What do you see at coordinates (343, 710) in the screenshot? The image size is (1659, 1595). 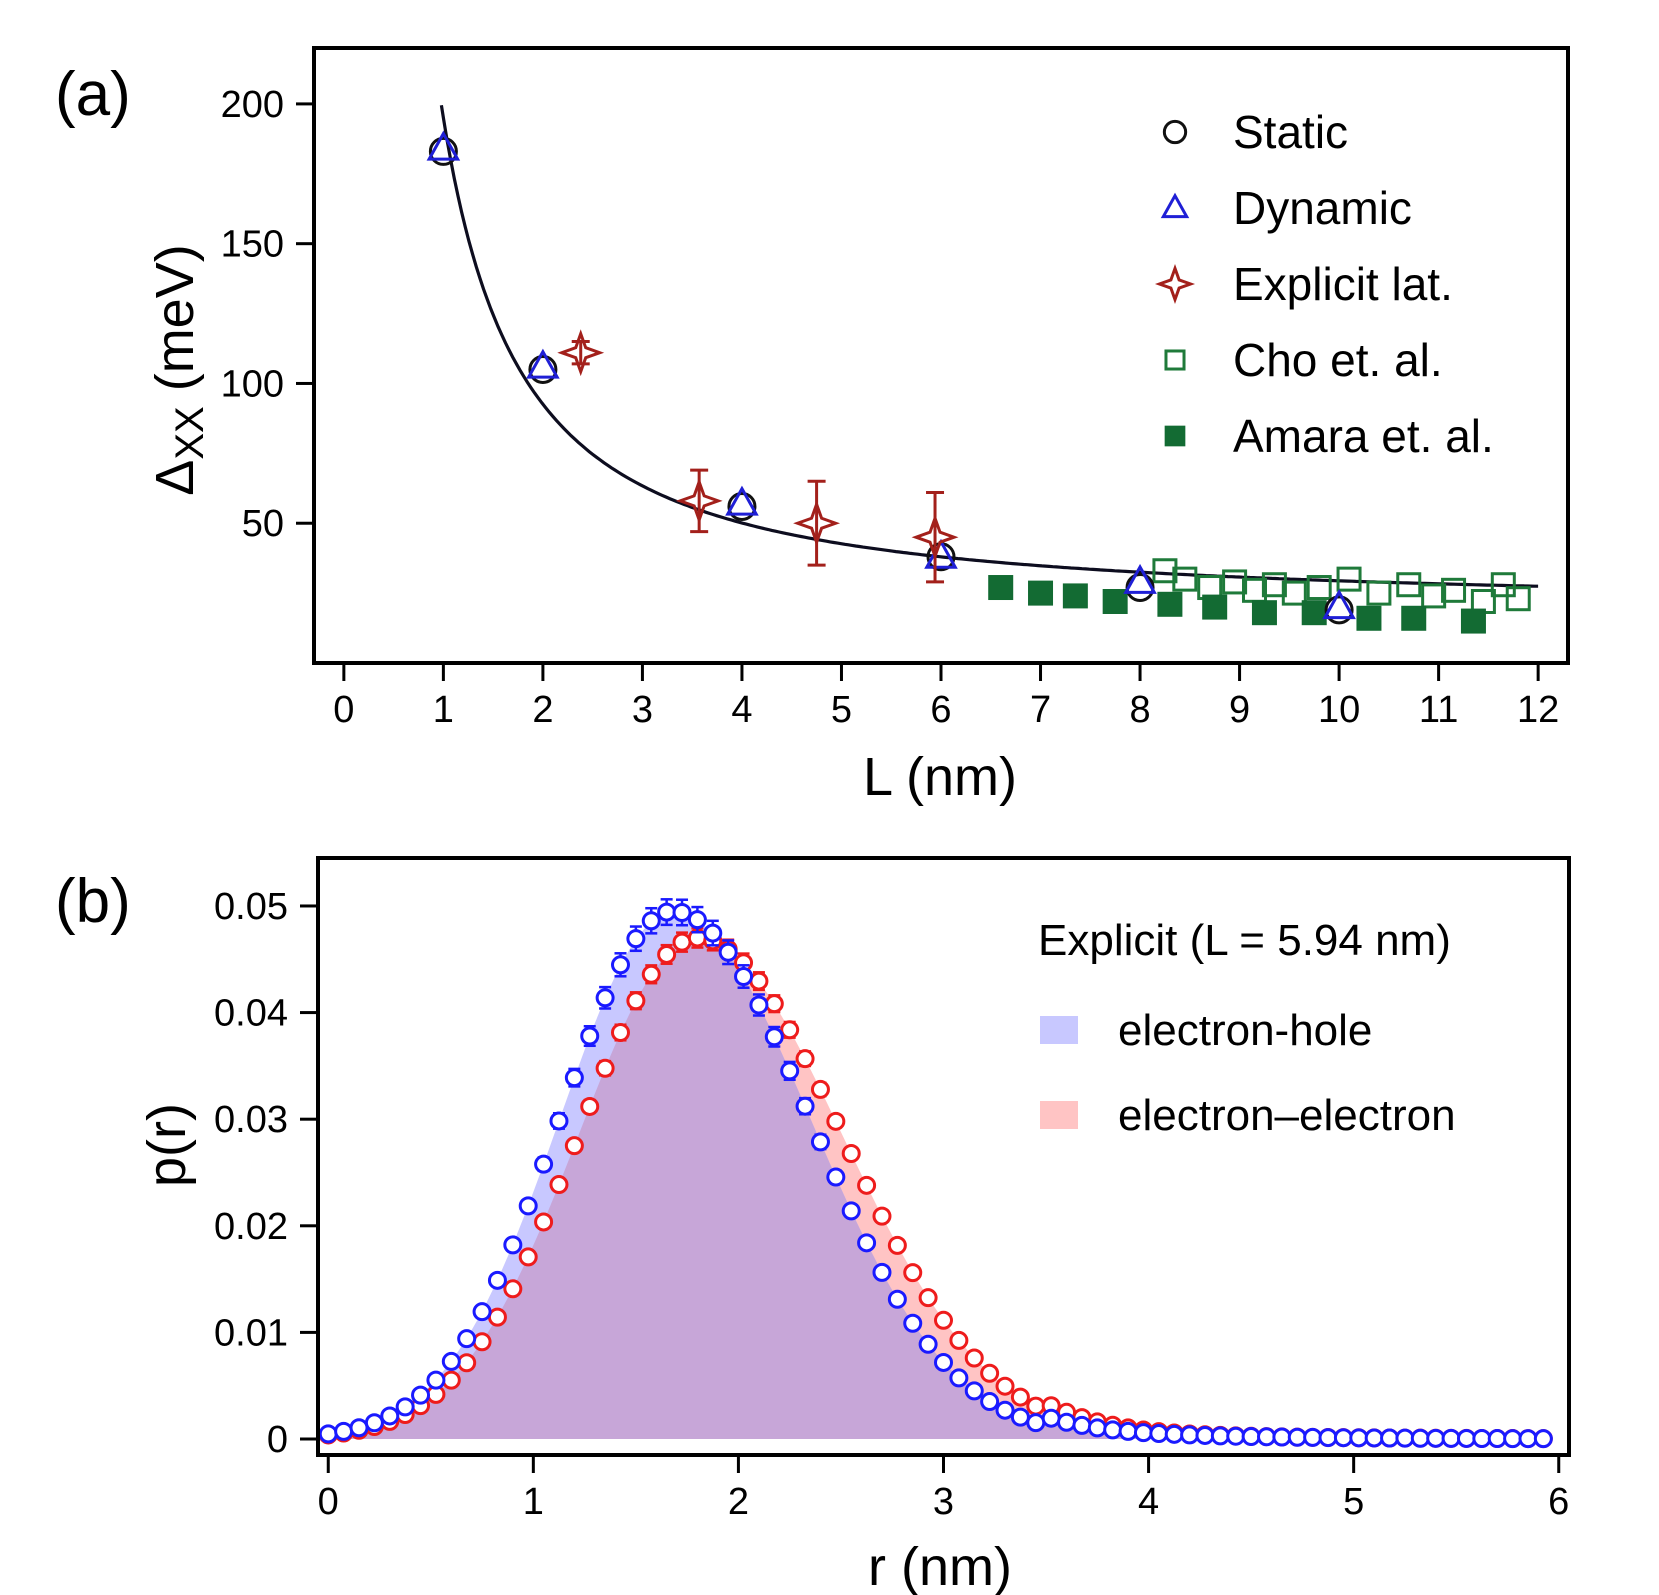 I see `panel-a-x-tick-label: 0` at bounding box center [343, 710].